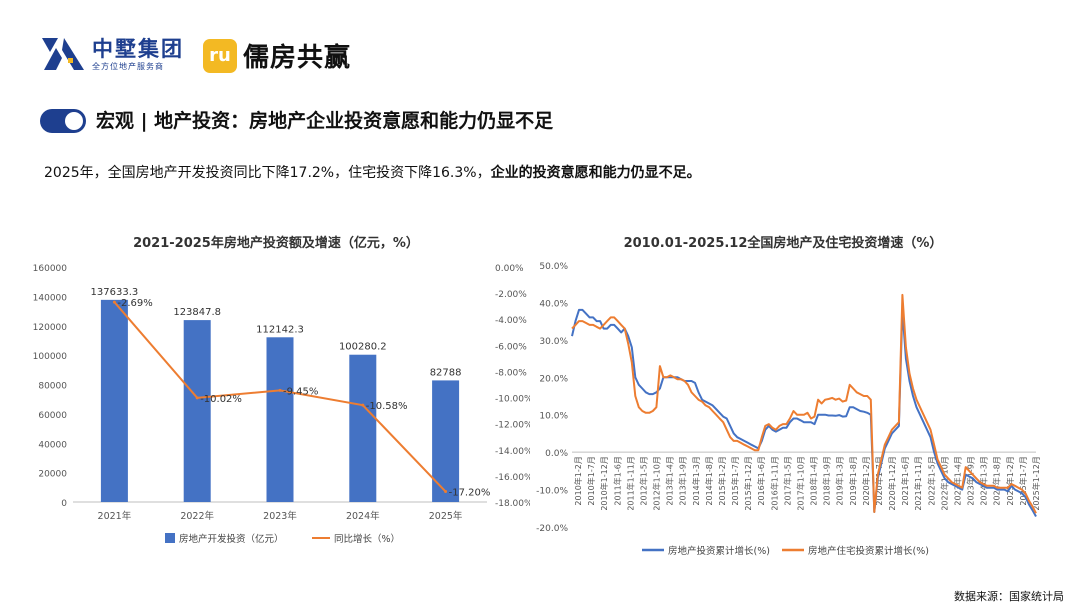 Image resolution: width=1080 pixels, height=608 pixels. I want to click on x-axis-tick: 2018年1-9月, so click(827, 480).